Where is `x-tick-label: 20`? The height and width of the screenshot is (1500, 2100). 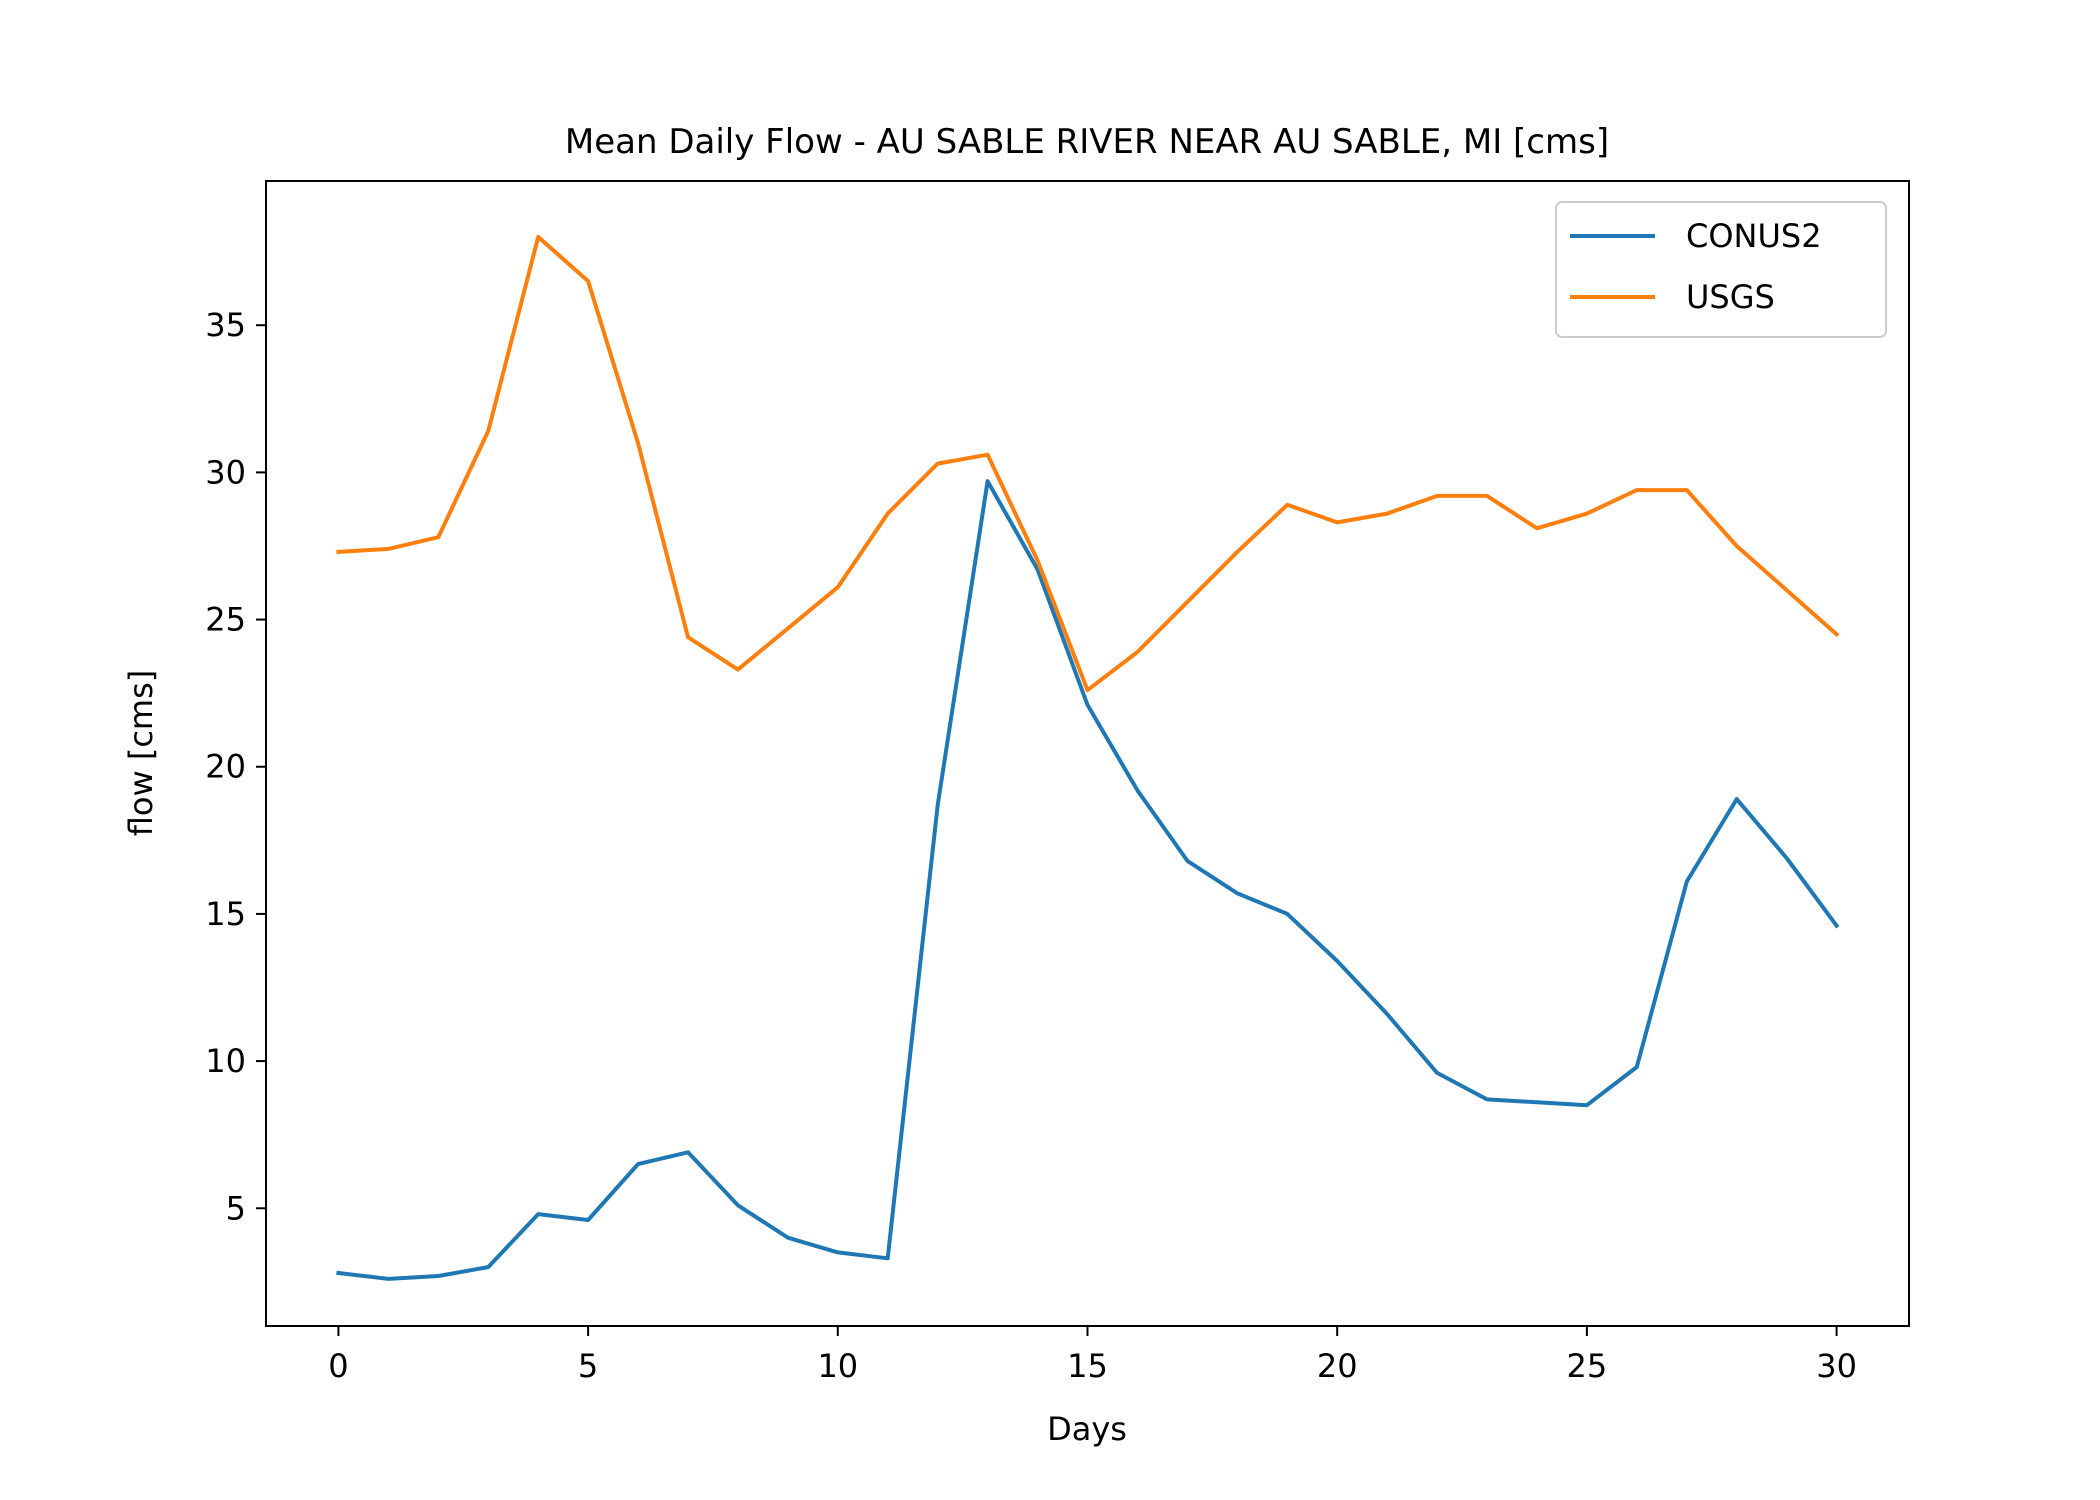 x-tick-label: 20 is located at coordinates (1337, 1366).